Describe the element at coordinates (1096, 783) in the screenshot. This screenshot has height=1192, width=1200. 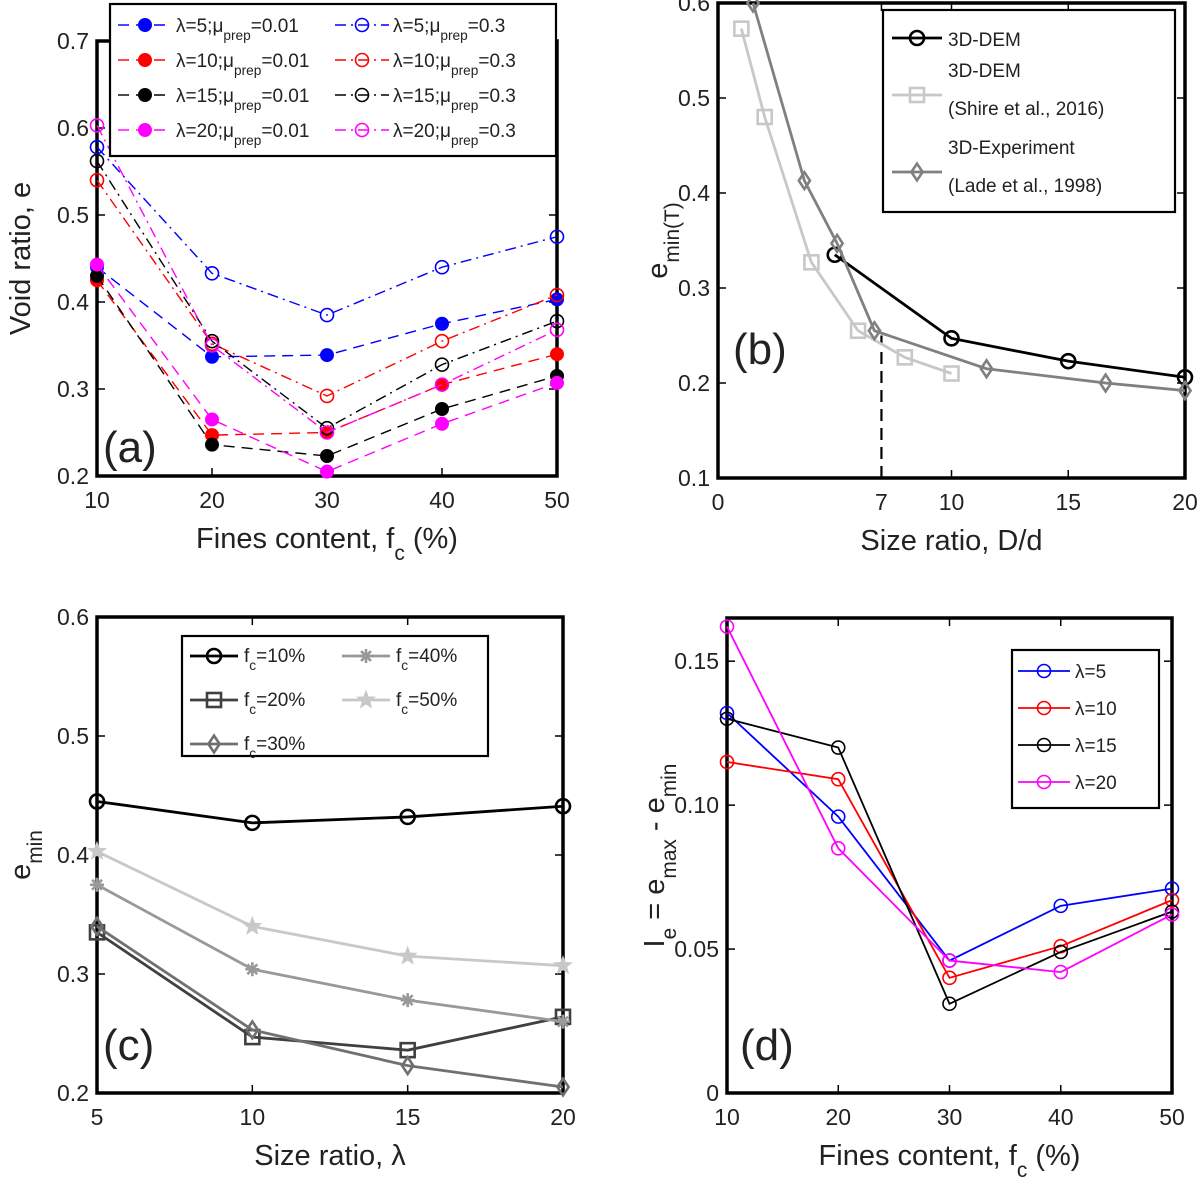
I see `legend-label: λ=20` at that location.